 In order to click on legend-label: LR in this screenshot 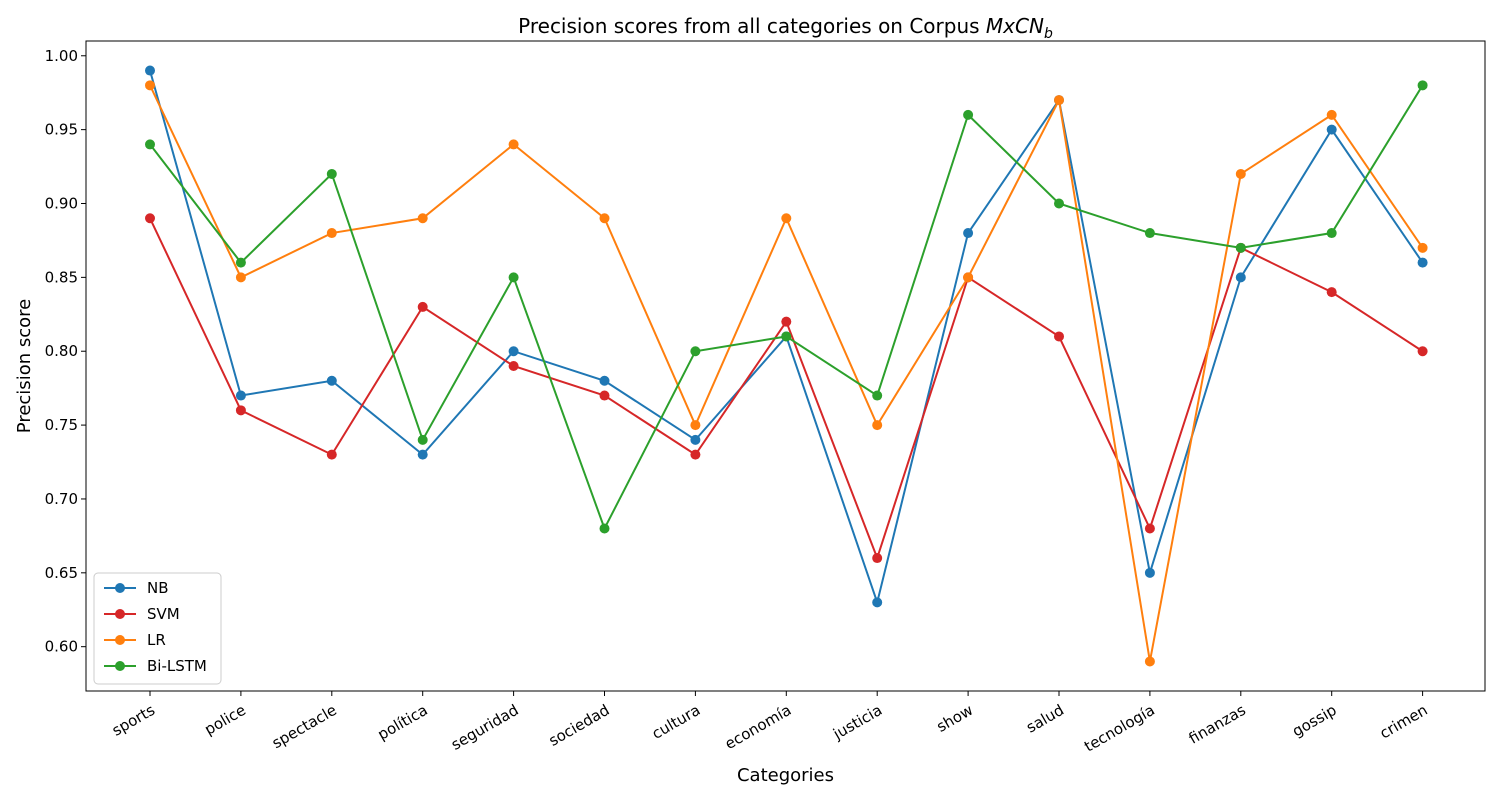, I will do `click(156, 640)`.